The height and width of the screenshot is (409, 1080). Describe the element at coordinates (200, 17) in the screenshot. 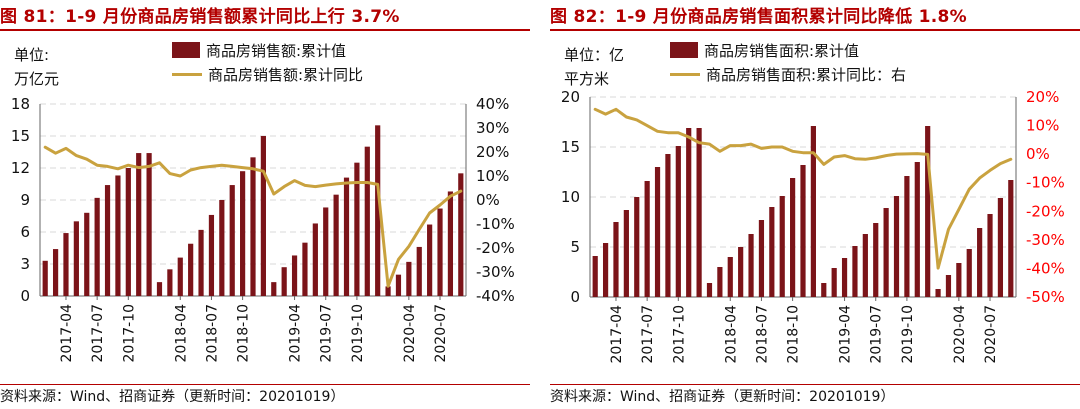

I see `chart-title: 图 81：1-9 月份商品房销售额累计同比上行 3.7%` at that location.